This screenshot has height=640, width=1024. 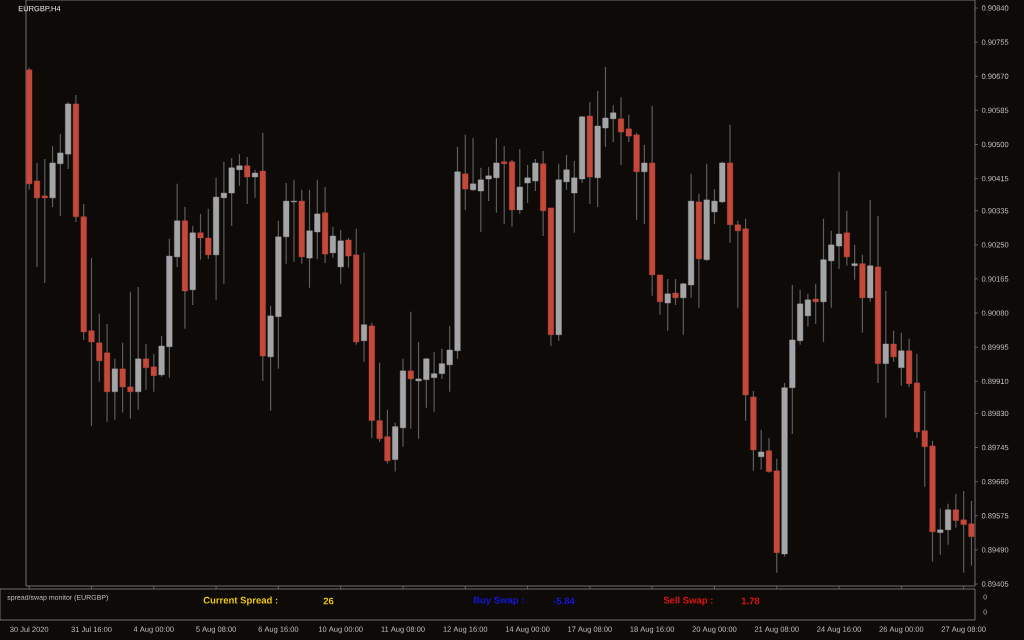 What do you see at coordinates (750, 601) in the screenshot?
I see `text: 1.78` at bounding box center [750, 601].